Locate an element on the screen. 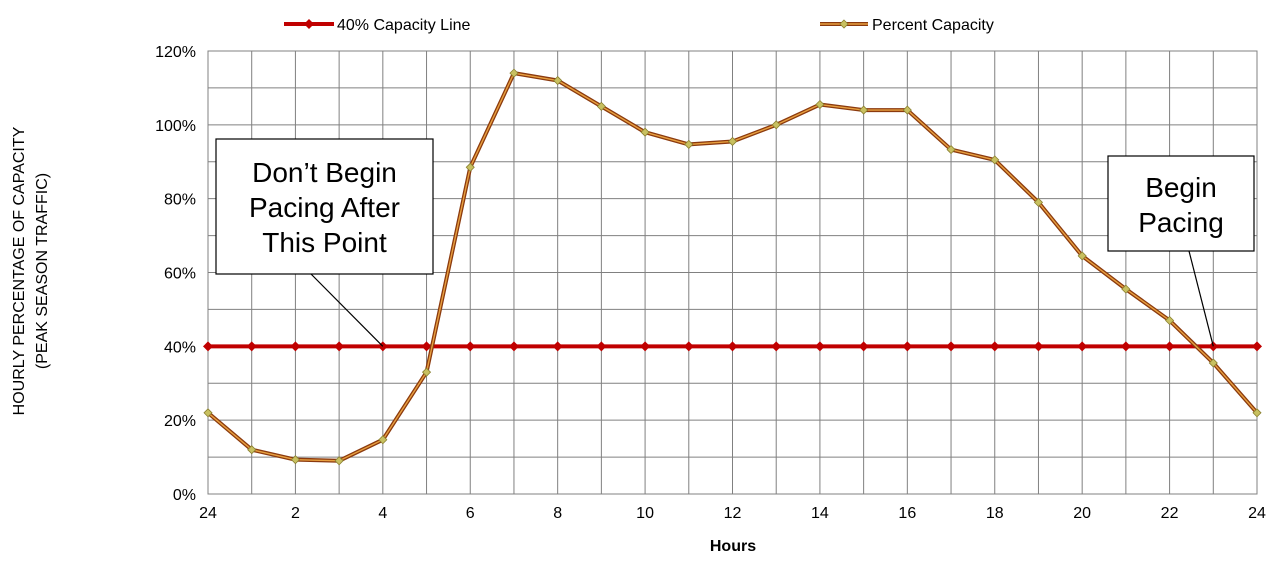 The height and width of the screenshot is (567, 1274). x-tick-label: 16 is located at coordinates (907, 513).